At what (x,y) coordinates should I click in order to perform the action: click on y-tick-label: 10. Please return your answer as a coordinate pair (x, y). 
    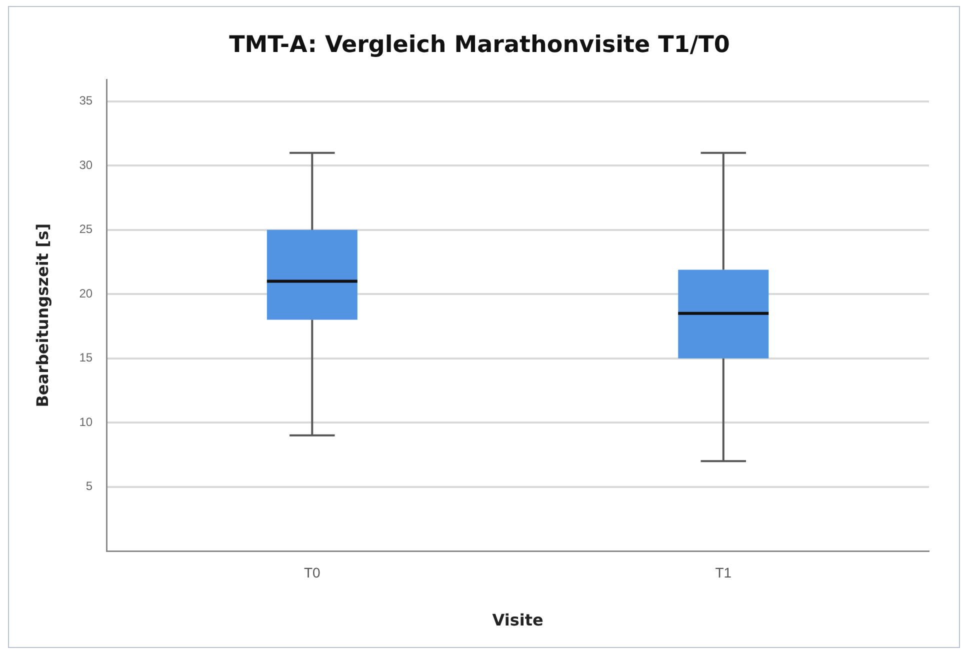
    Looking at the image, I should click on (86, 421).